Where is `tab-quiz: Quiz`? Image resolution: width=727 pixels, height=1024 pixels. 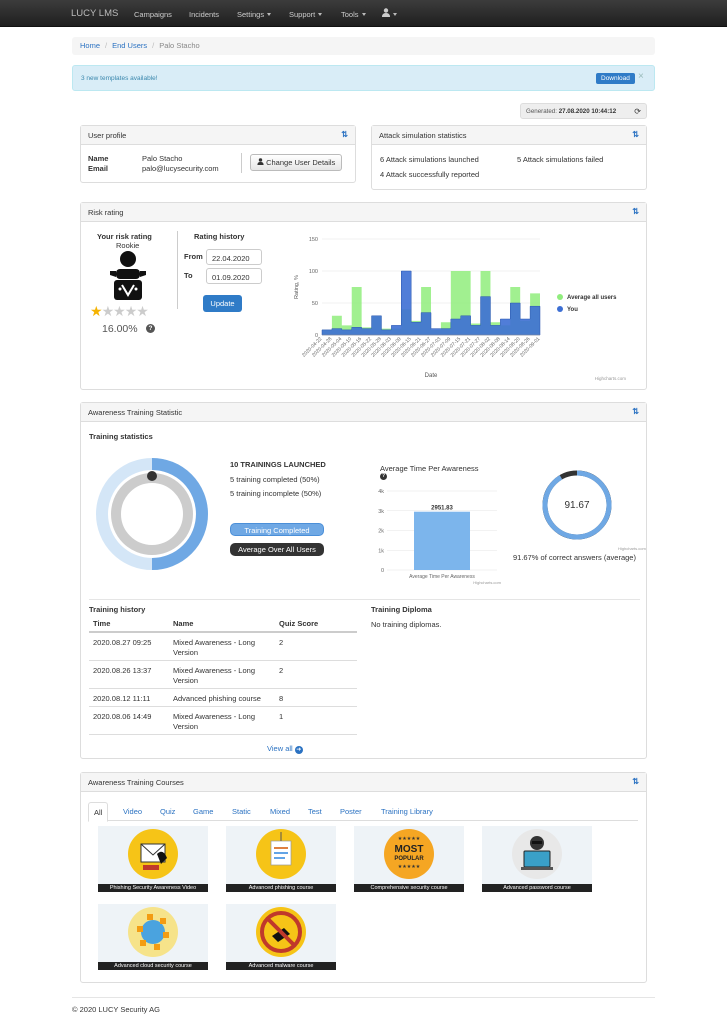 tab-quiz: Quiz is located at coordinates (168, 811).